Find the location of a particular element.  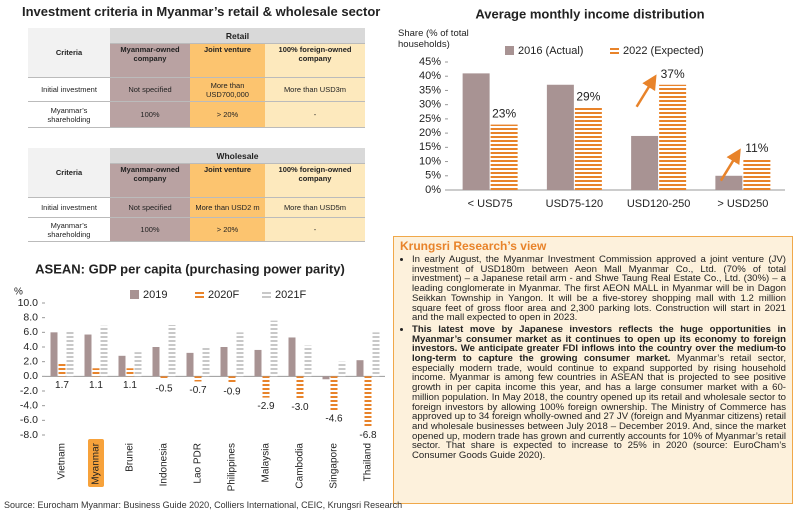

value-label: -0.7 is located at coordinates (198, 390).